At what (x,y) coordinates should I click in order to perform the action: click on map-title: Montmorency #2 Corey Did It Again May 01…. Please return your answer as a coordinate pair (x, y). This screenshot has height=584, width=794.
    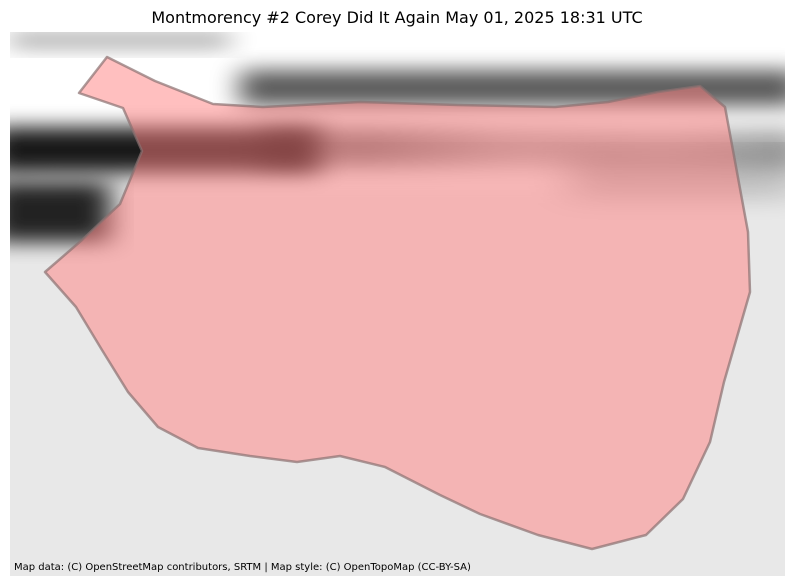
    Looking at the image, I should click on (397, 17).